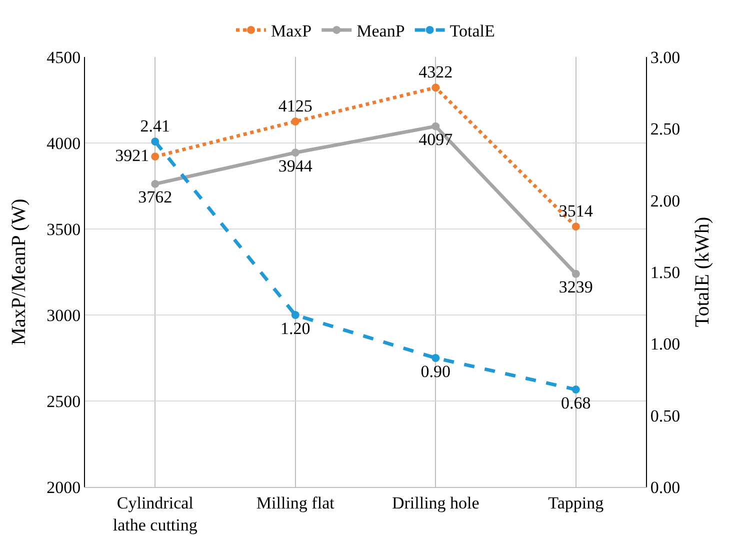 Image resolution: width=741 pixels, height=547 pixels. Describe the element at coordinates (472, 31) in the screenshot. I see `legend-label: TotalE` at that location.